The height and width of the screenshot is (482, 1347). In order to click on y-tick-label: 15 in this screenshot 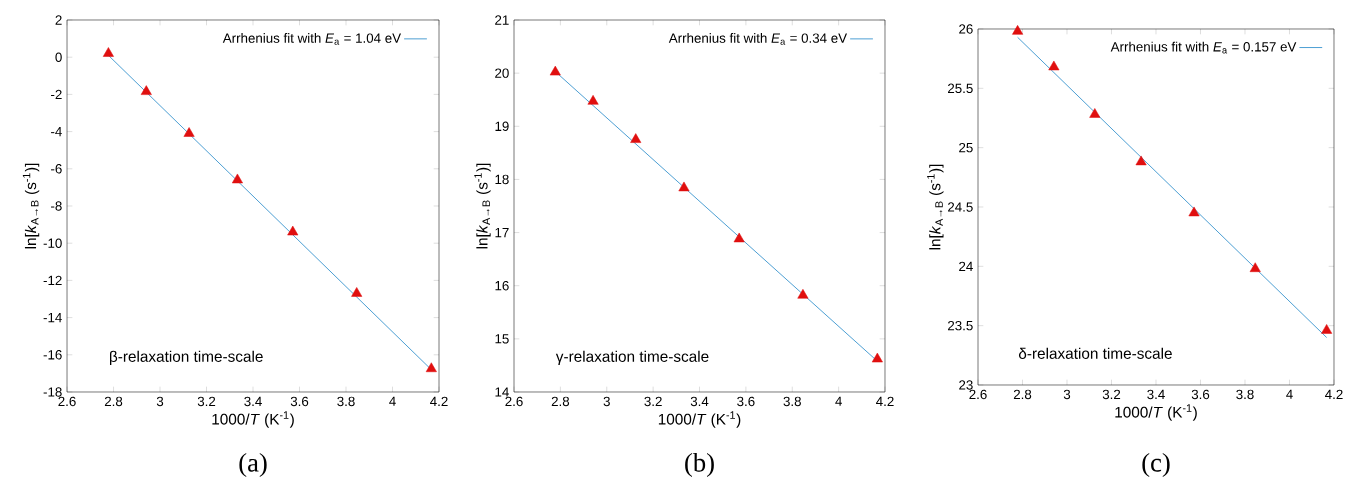, I will do `click(502, 339)`.